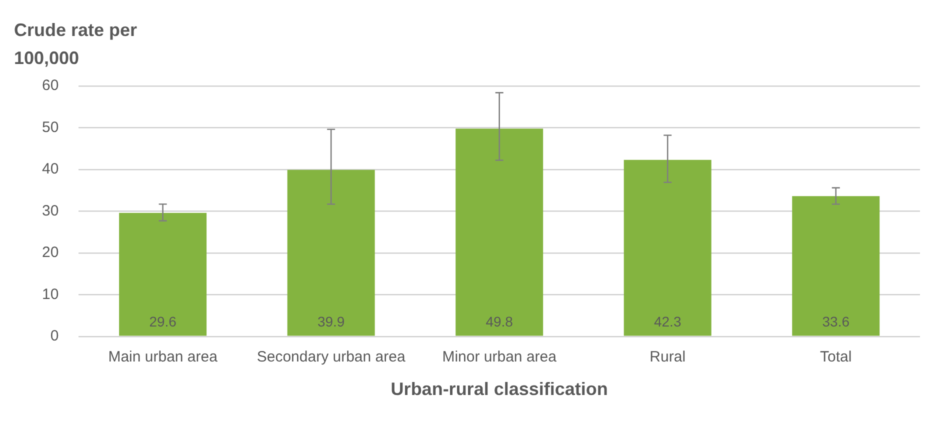 The height and width of the screenshot is (424, 943). Describe the element at coordinates (500, 357) in the screenshot. I see `x-tick-label: Minor urban area` at that location.